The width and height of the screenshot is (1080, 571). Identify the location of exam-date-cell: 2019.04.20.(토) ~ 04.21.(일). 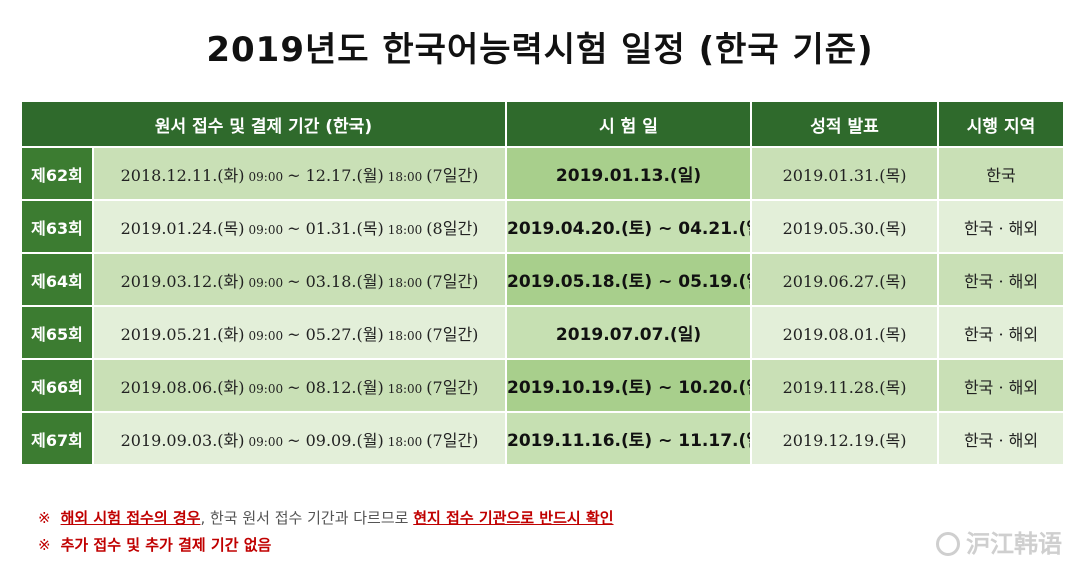
(629, 226).